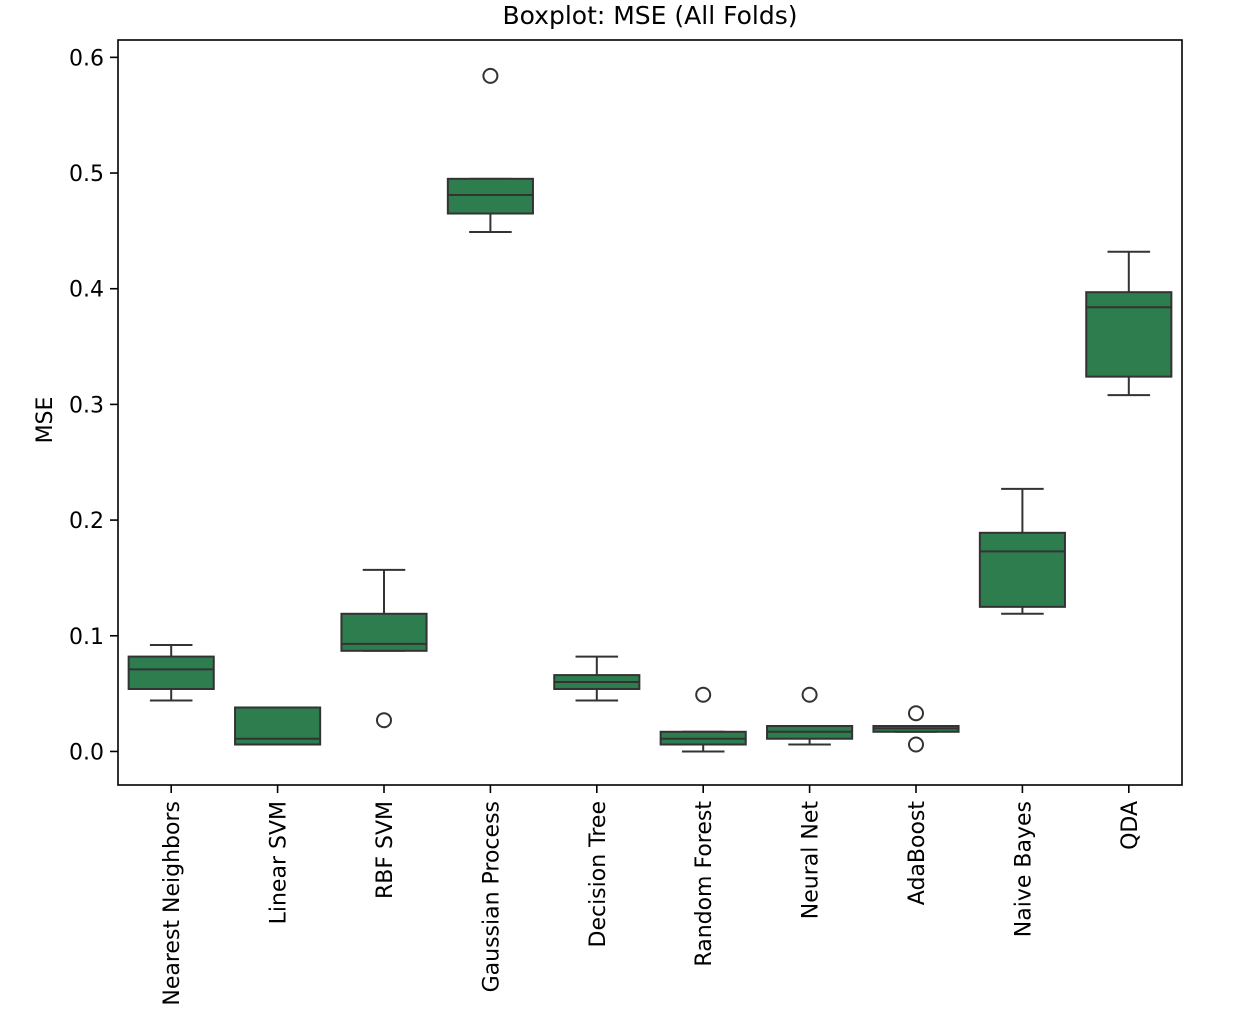  What do you see at coordinates (704, 884) in the screenshot?
I see `x-tick-label: Random Forest` at bounding box center [704, 884].